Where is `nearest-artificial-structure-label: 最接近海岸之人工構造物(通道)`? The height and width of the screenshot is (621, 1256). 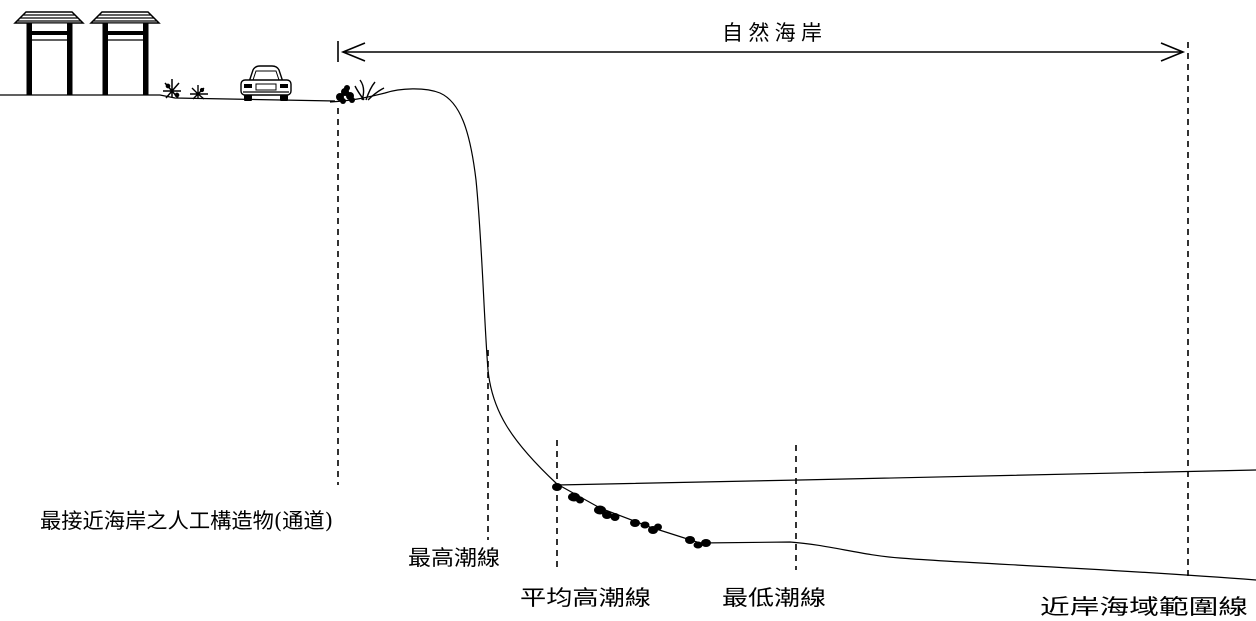 nearest-artificial-structure-label: 最接近海岸之人工構造物(通道) is located at coordinates (186, 521).